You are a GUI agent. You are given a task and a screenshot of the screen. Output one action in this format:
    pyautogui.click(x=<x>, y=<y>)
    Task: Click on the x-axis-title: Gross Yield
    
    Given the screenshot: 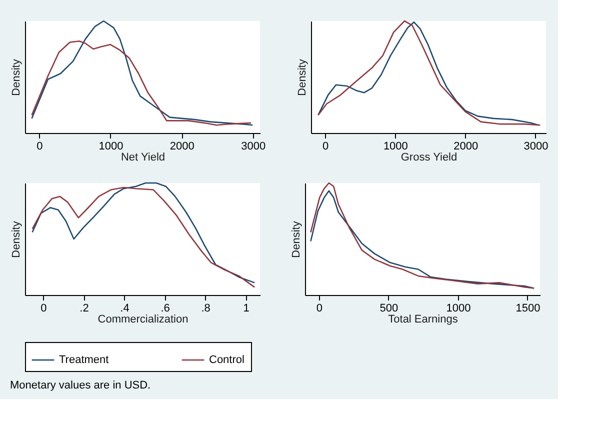 What is the action you would take?
    pyautogui.click(x=429, y=158)
    